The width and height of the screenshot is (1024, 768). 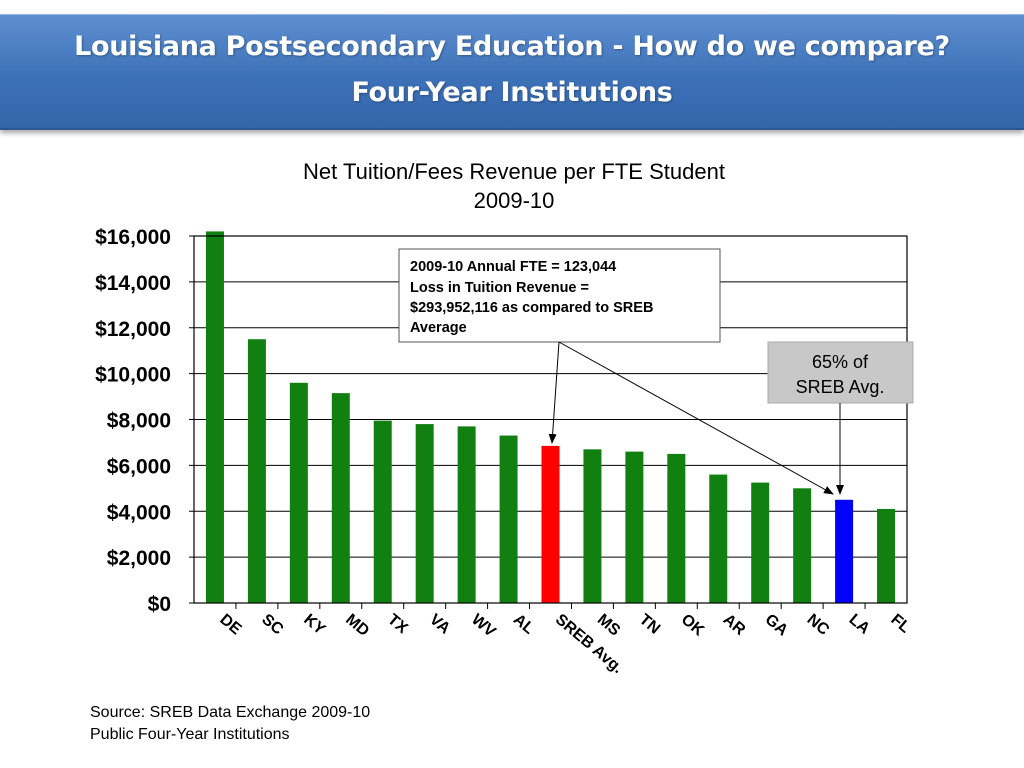 I want to click on pct-annotation-box, so click(x=840, y=372).